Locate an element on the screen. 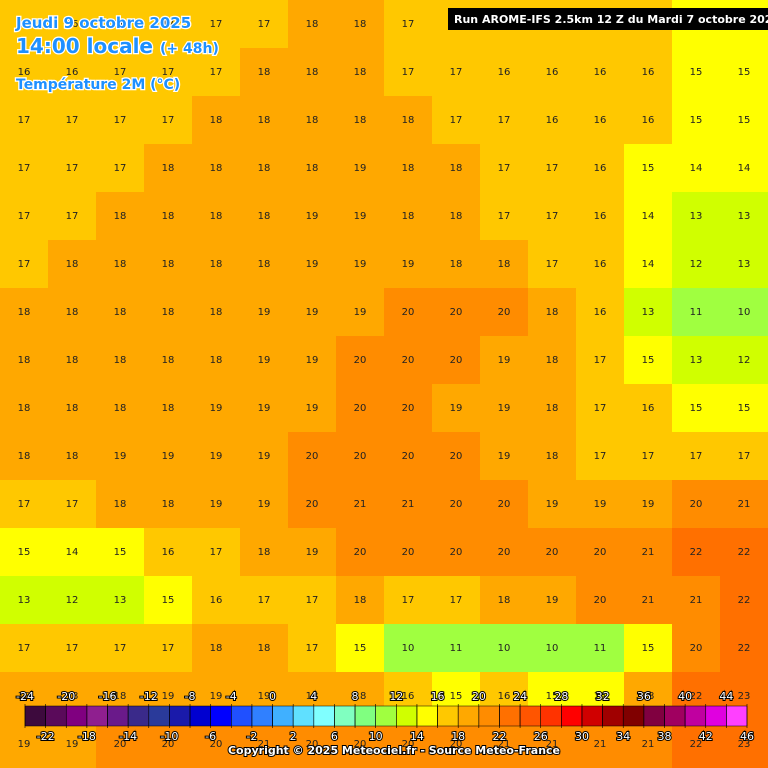  colorbar-label: 34 is located at coordinates (623, 736).